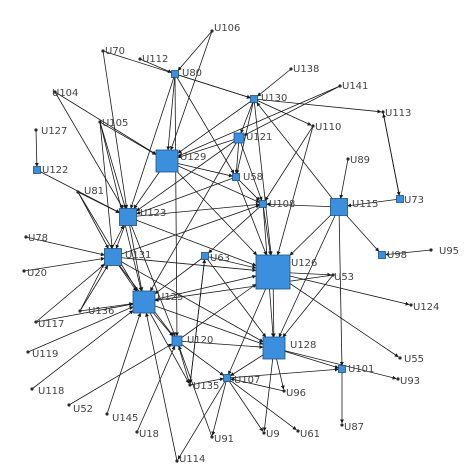  What do you see at coordinates (188, 174) in the screenshot?
I see `edge-u121-to-u123` at bounding box center [188, 174].